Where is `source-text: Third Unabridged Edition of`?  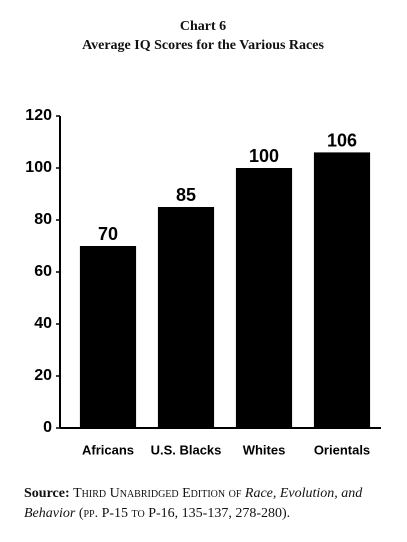 source-text: Third Unabridged Edition of is located at coordinates (159, 493).